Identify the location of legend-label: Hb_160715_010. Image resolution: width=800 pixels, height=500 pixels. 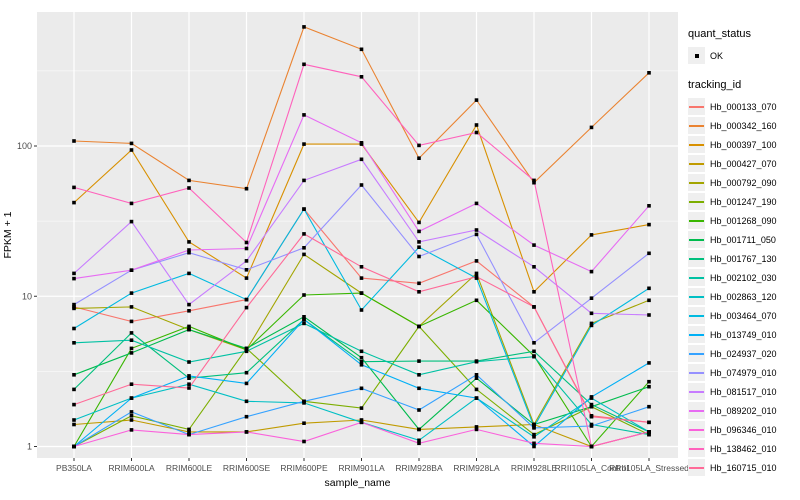
(743, 467).